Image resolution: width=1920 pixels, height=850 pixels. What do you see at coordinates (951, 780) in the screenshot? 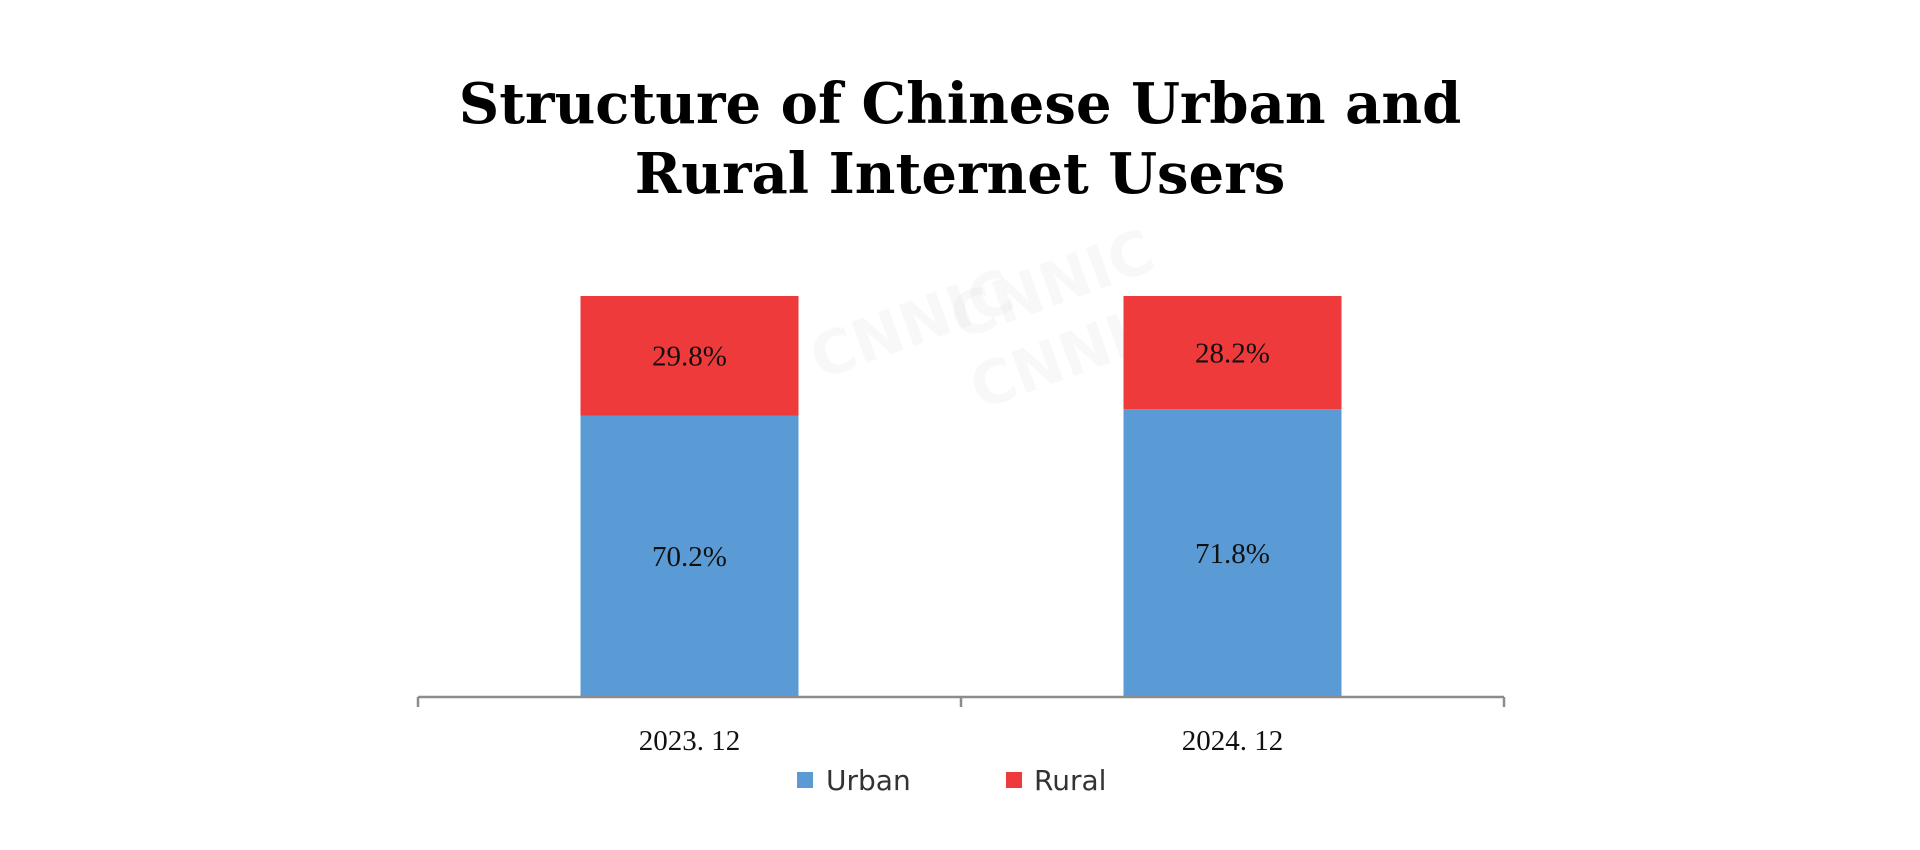
I see `legend: Urban Rural` at bounding box center [951, 780].